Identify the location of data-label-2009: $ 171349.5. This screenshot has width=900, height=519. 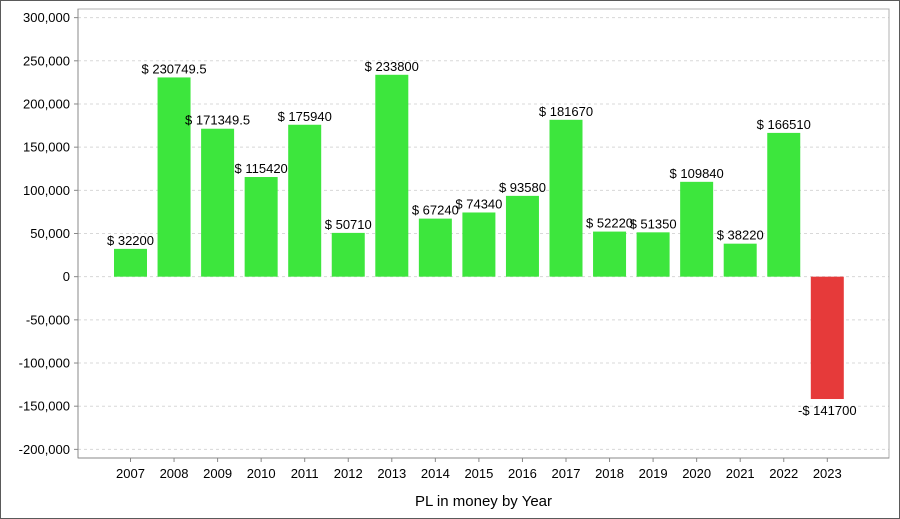
(217, 120).